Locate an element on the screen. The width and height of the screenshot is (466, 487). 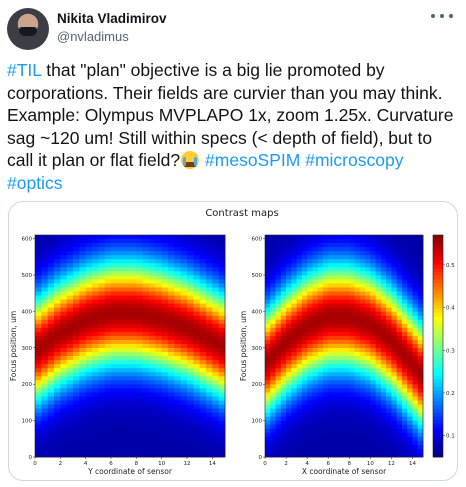
avatar is located at coordinates (28, 29).